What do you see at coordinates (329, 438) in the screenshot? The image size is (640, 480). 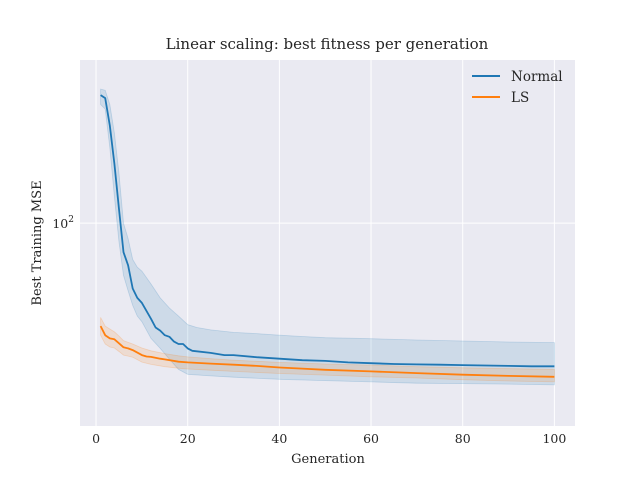 I see `x-axis: 0 20 40 60 80 100` at bounding box center [329, 438].